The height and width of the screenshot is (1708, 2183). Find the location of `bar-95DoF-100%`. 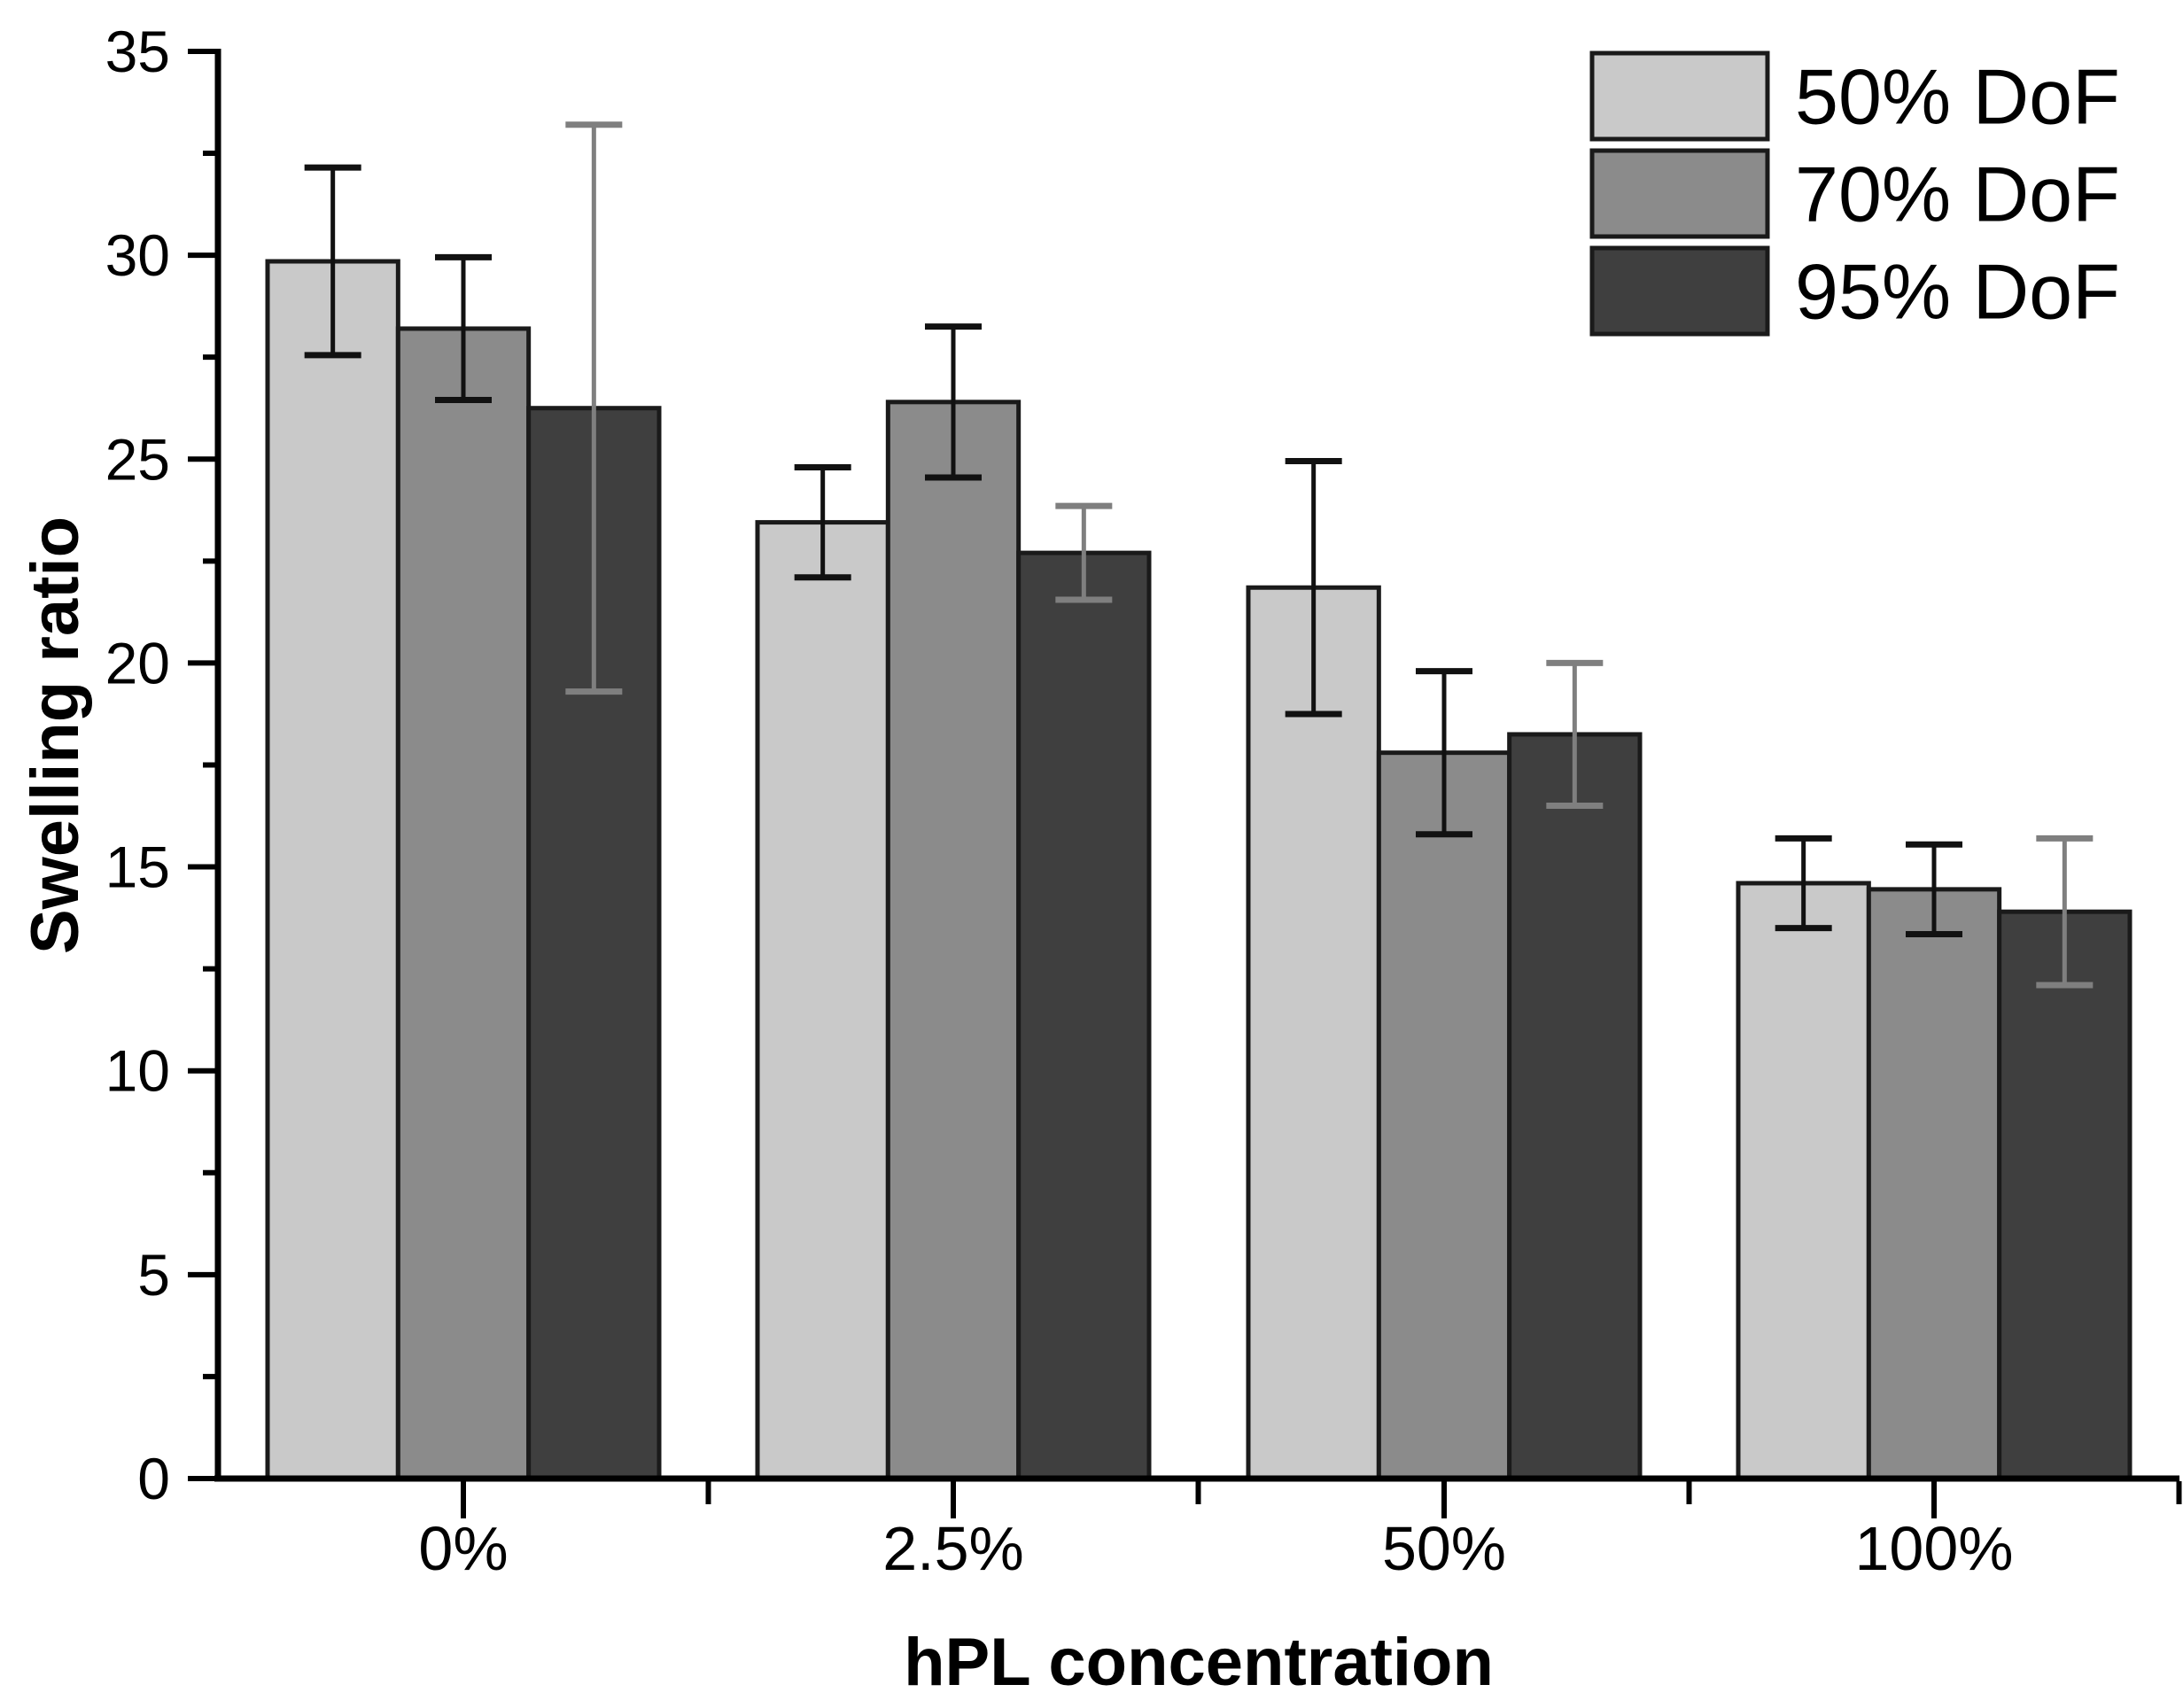

bar-95DoF-100% is located at coordinates (2065, 1195).